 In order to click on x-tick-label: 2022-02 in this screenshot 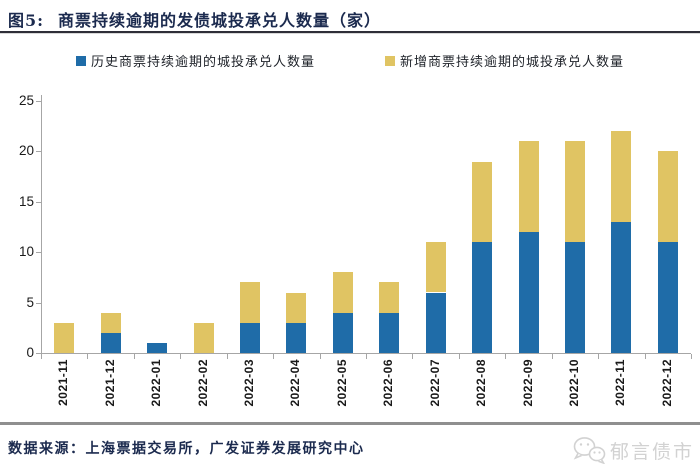, I will do `click(204, 389)`.